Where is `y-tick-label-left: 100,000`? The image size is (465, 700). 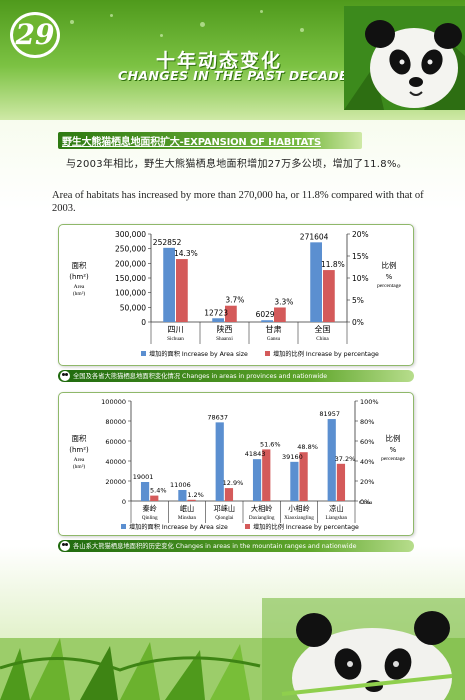 y-tick-label-left: 100,000 is located at coordinates (130, 293).